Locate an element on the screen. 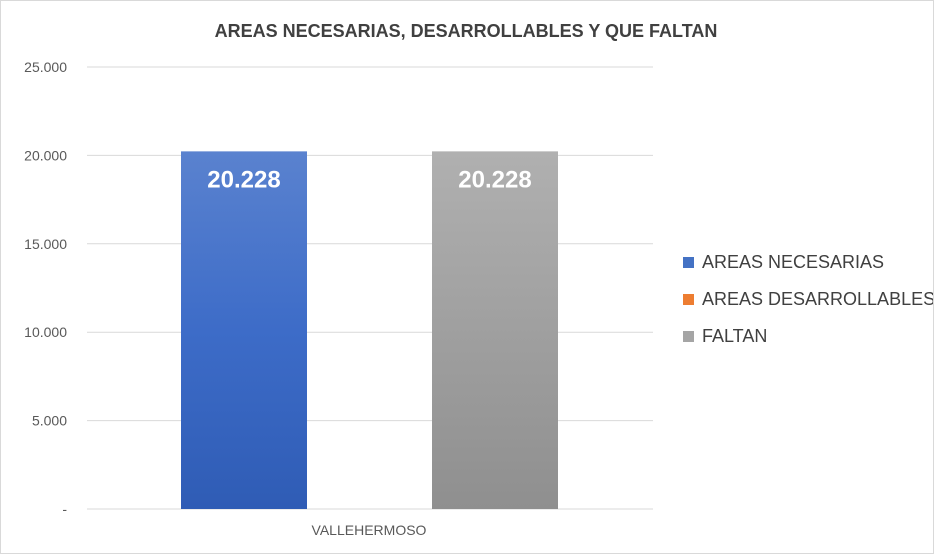 The image size is (934, 554). y-axis-ticks: - 5.000 10.000 15.000 20.000 25.000 is located at coordinates (45, 288).